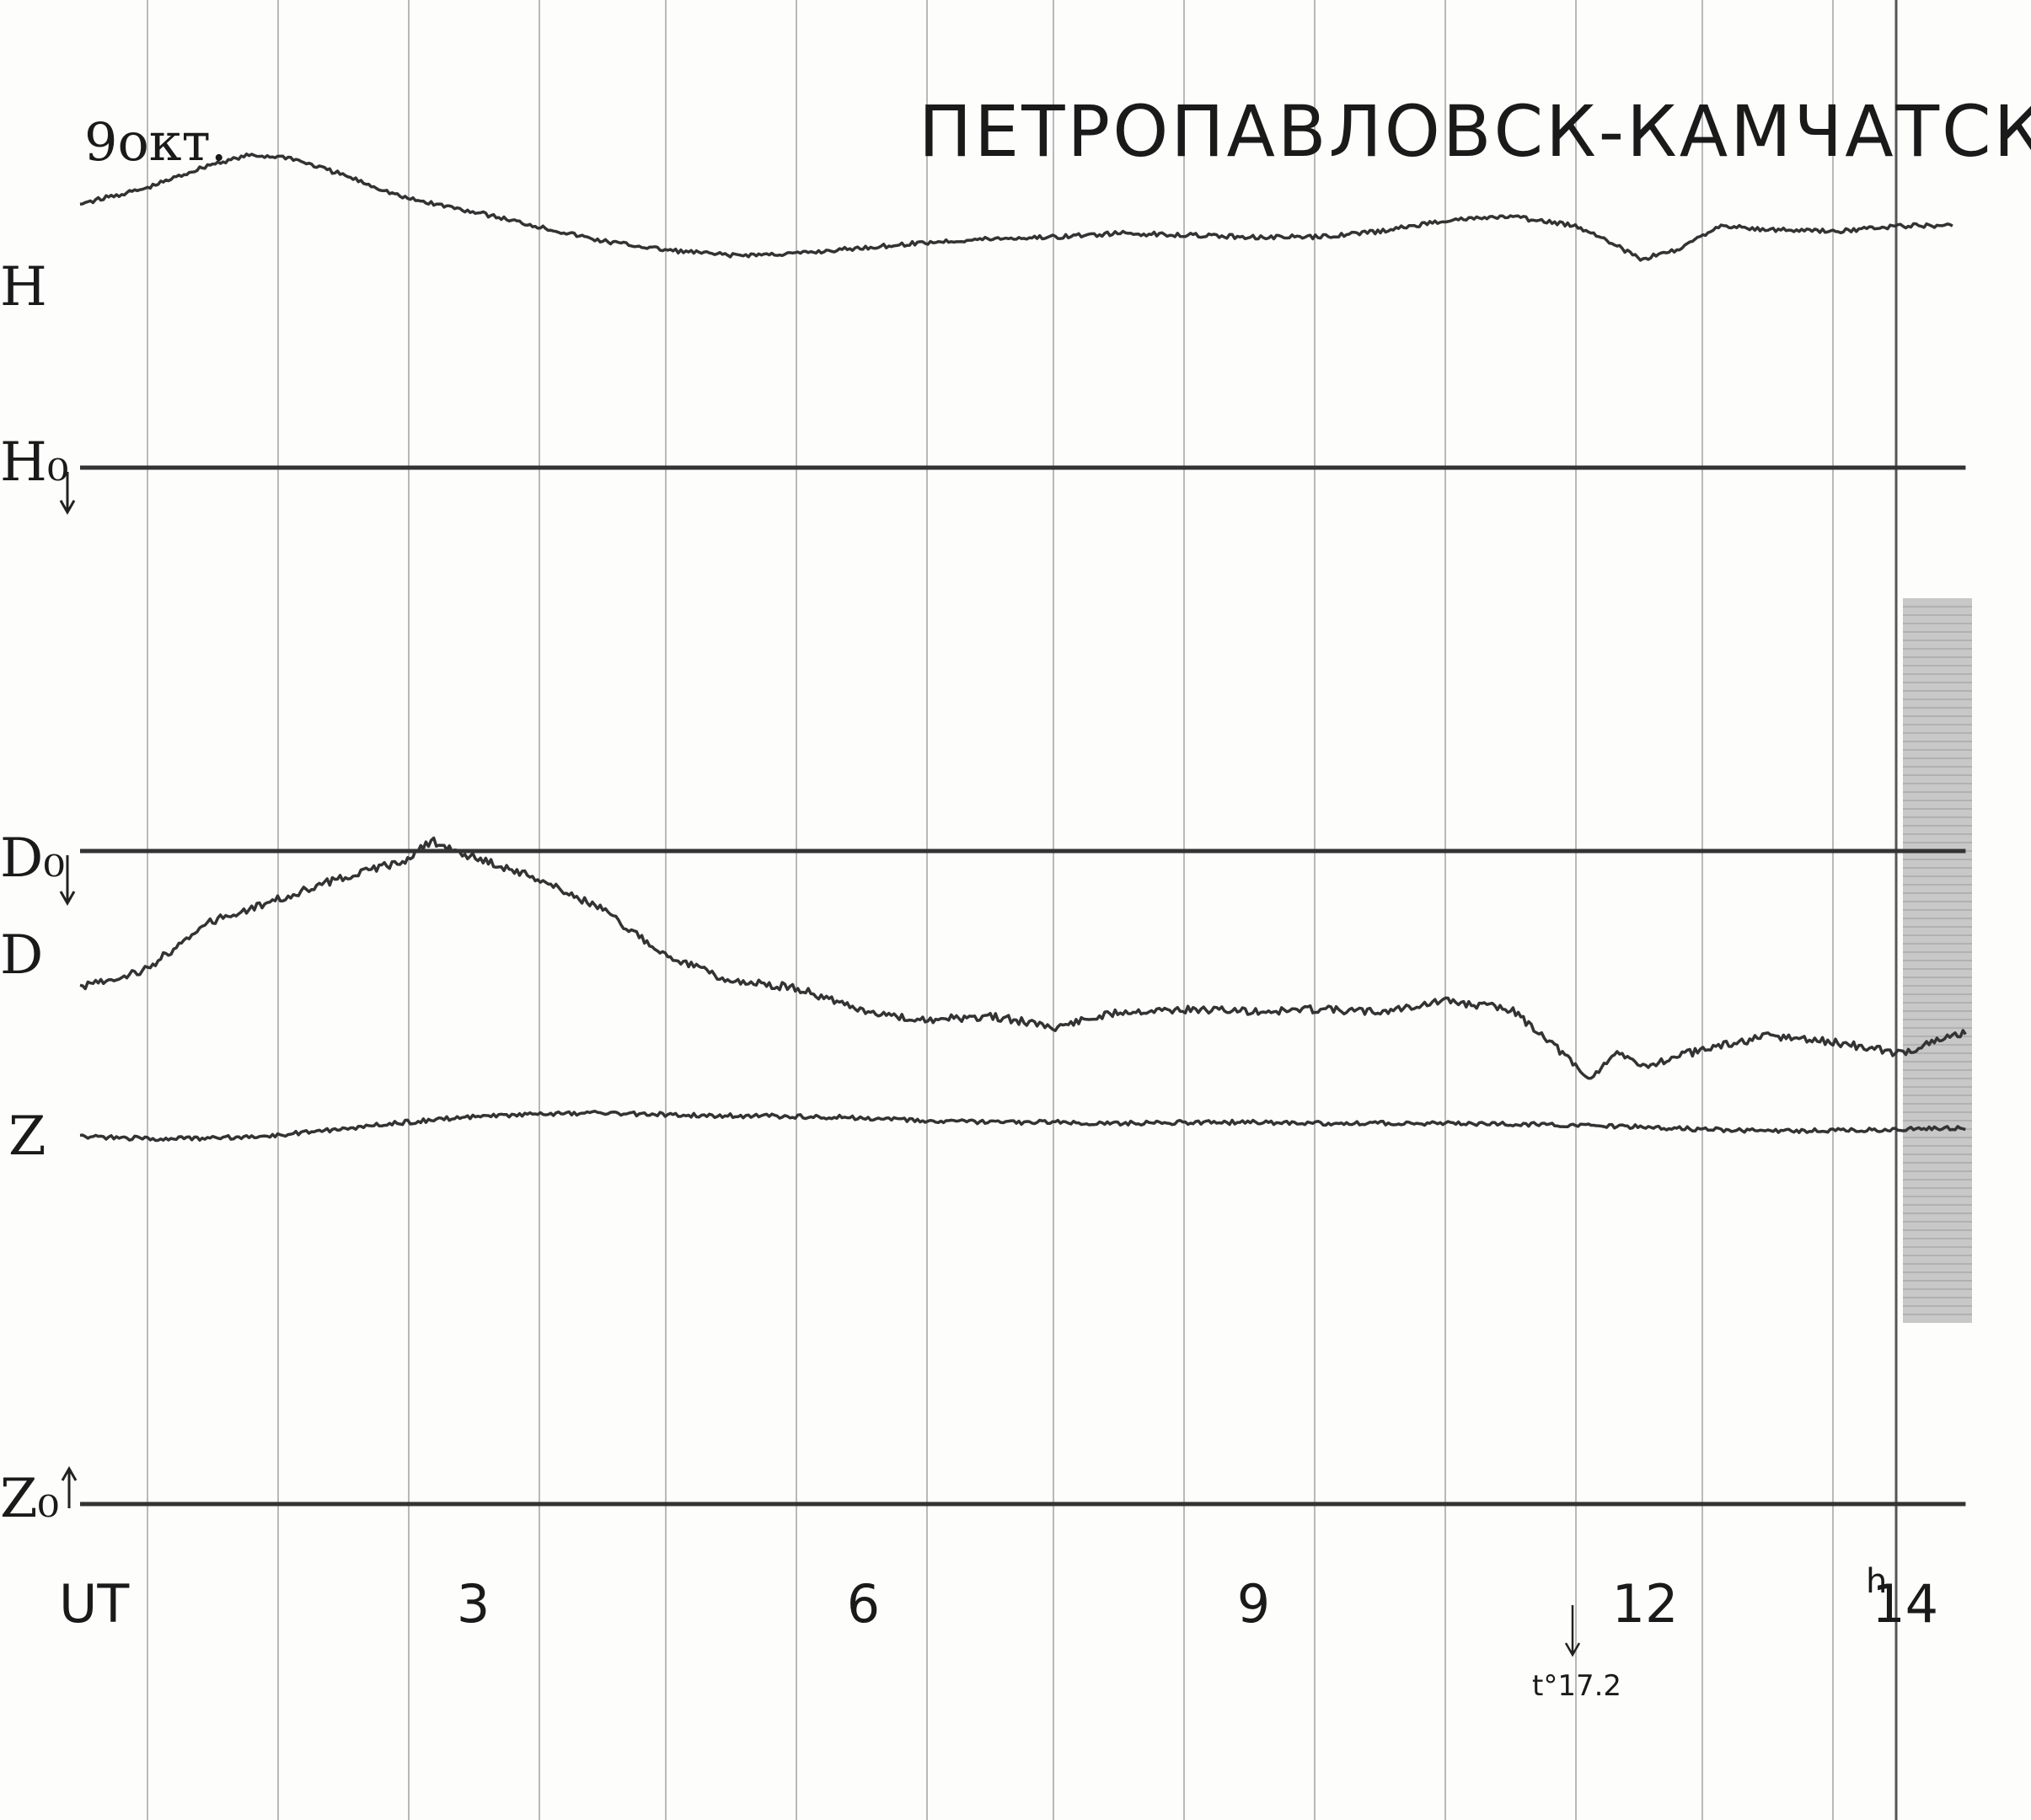 The height and width of the screenshot is (1820, 2031). I want to click on calibration-strip, so click(1937, 960).